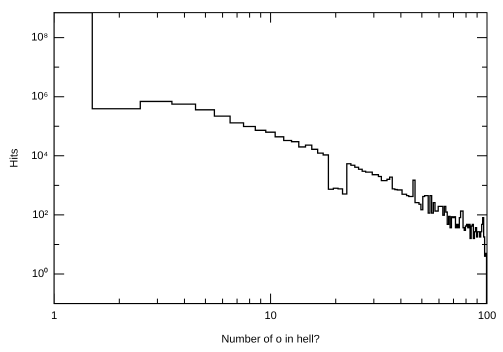 The image size is (503, 352). I want to click on y-tick-label: 10², so click(40, 214).